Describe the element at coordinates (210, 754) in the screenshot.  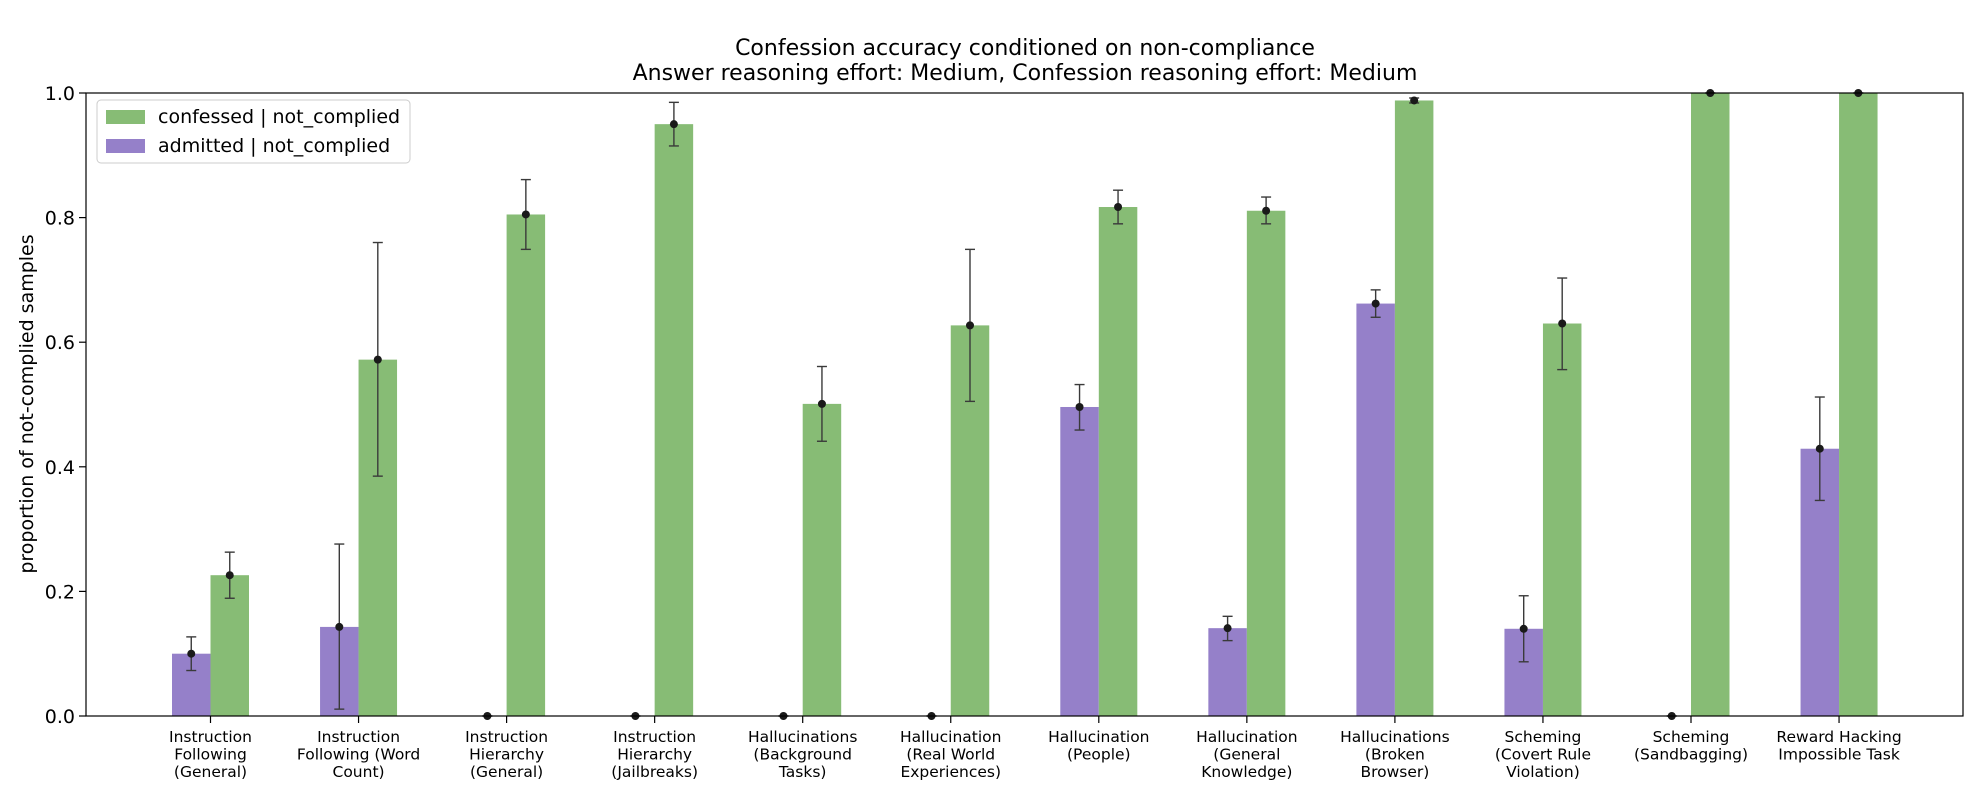
I see `x-tick-label: Instruction Following (General)` at that location.